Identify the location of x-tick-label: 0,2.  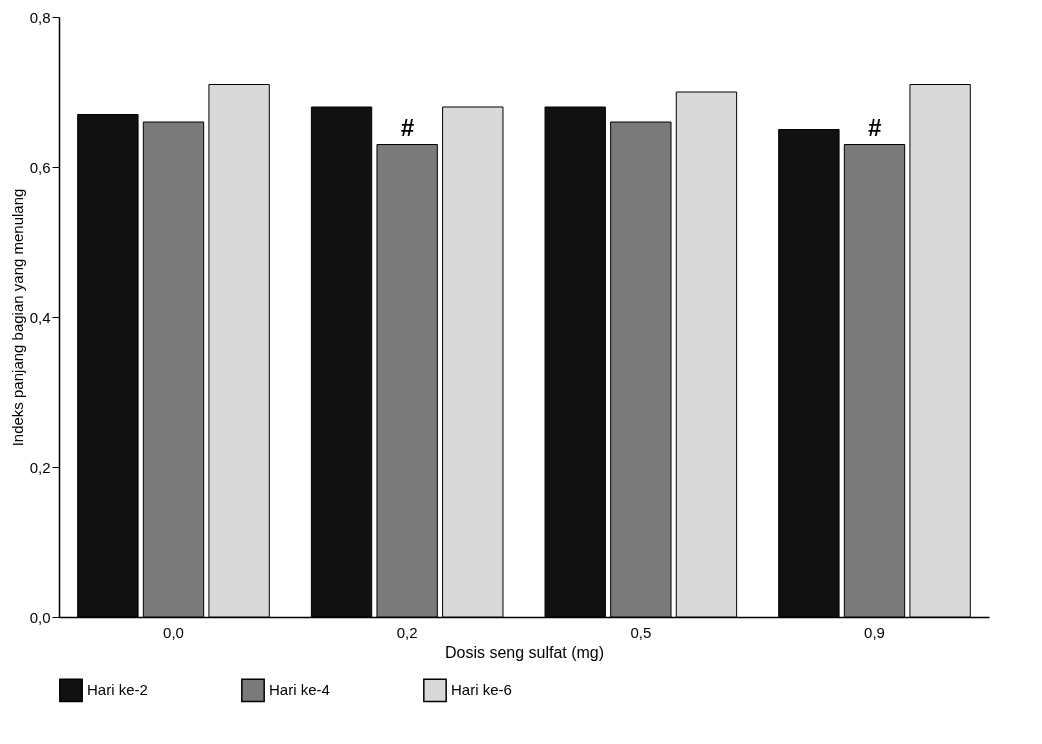
(407, 632).